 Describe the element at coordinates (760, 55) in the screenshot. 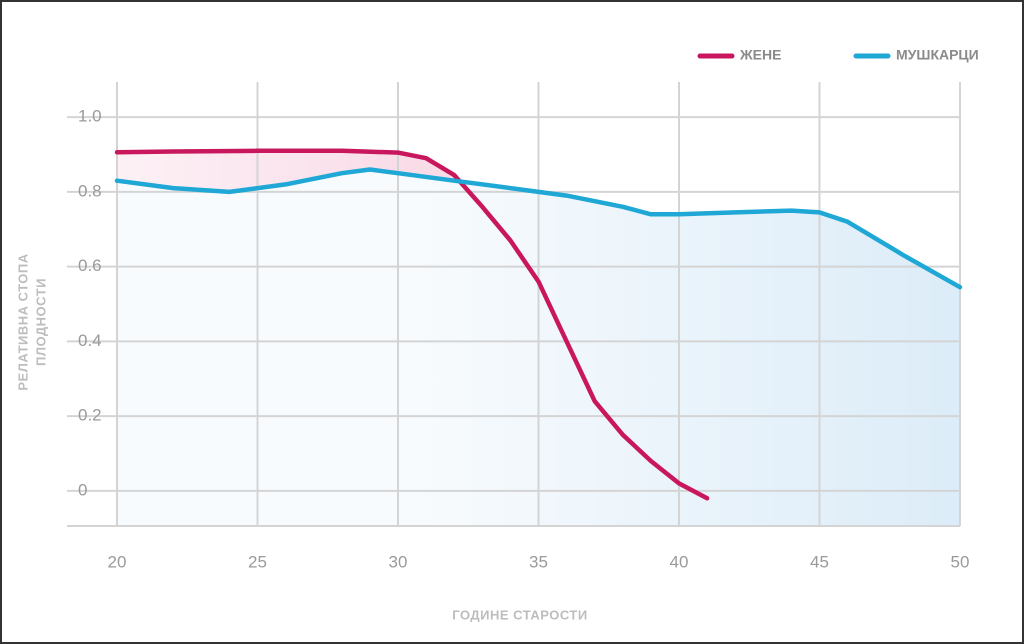

I see `legend-label: ЖЕНЕ` at that location.